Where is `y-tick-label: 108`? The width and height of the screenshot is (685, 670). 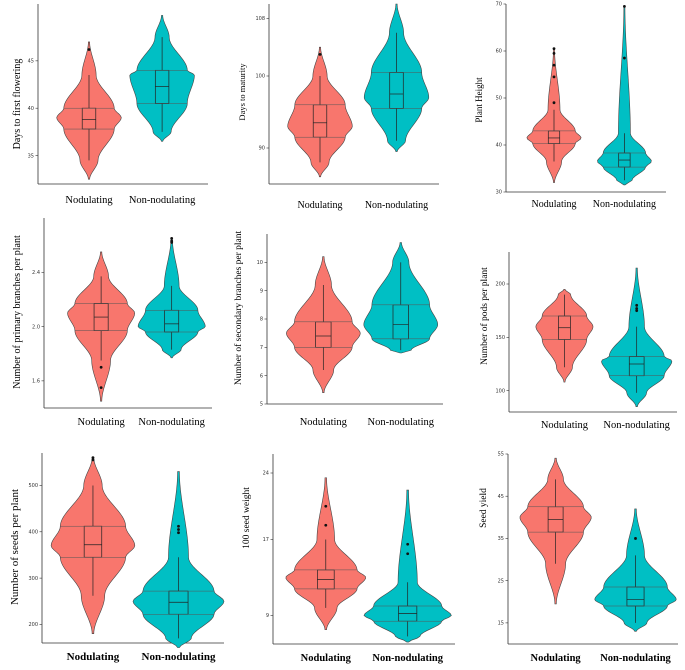 y-tick-label: 108 is located at coordinates (260, 19).